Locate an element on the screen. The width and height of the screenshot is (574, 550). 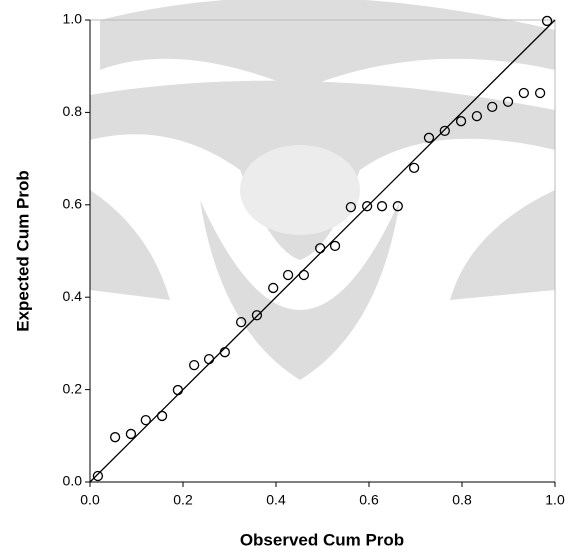
y-axis-title: Expected Cum Prob is located at coordinates (22, 251).